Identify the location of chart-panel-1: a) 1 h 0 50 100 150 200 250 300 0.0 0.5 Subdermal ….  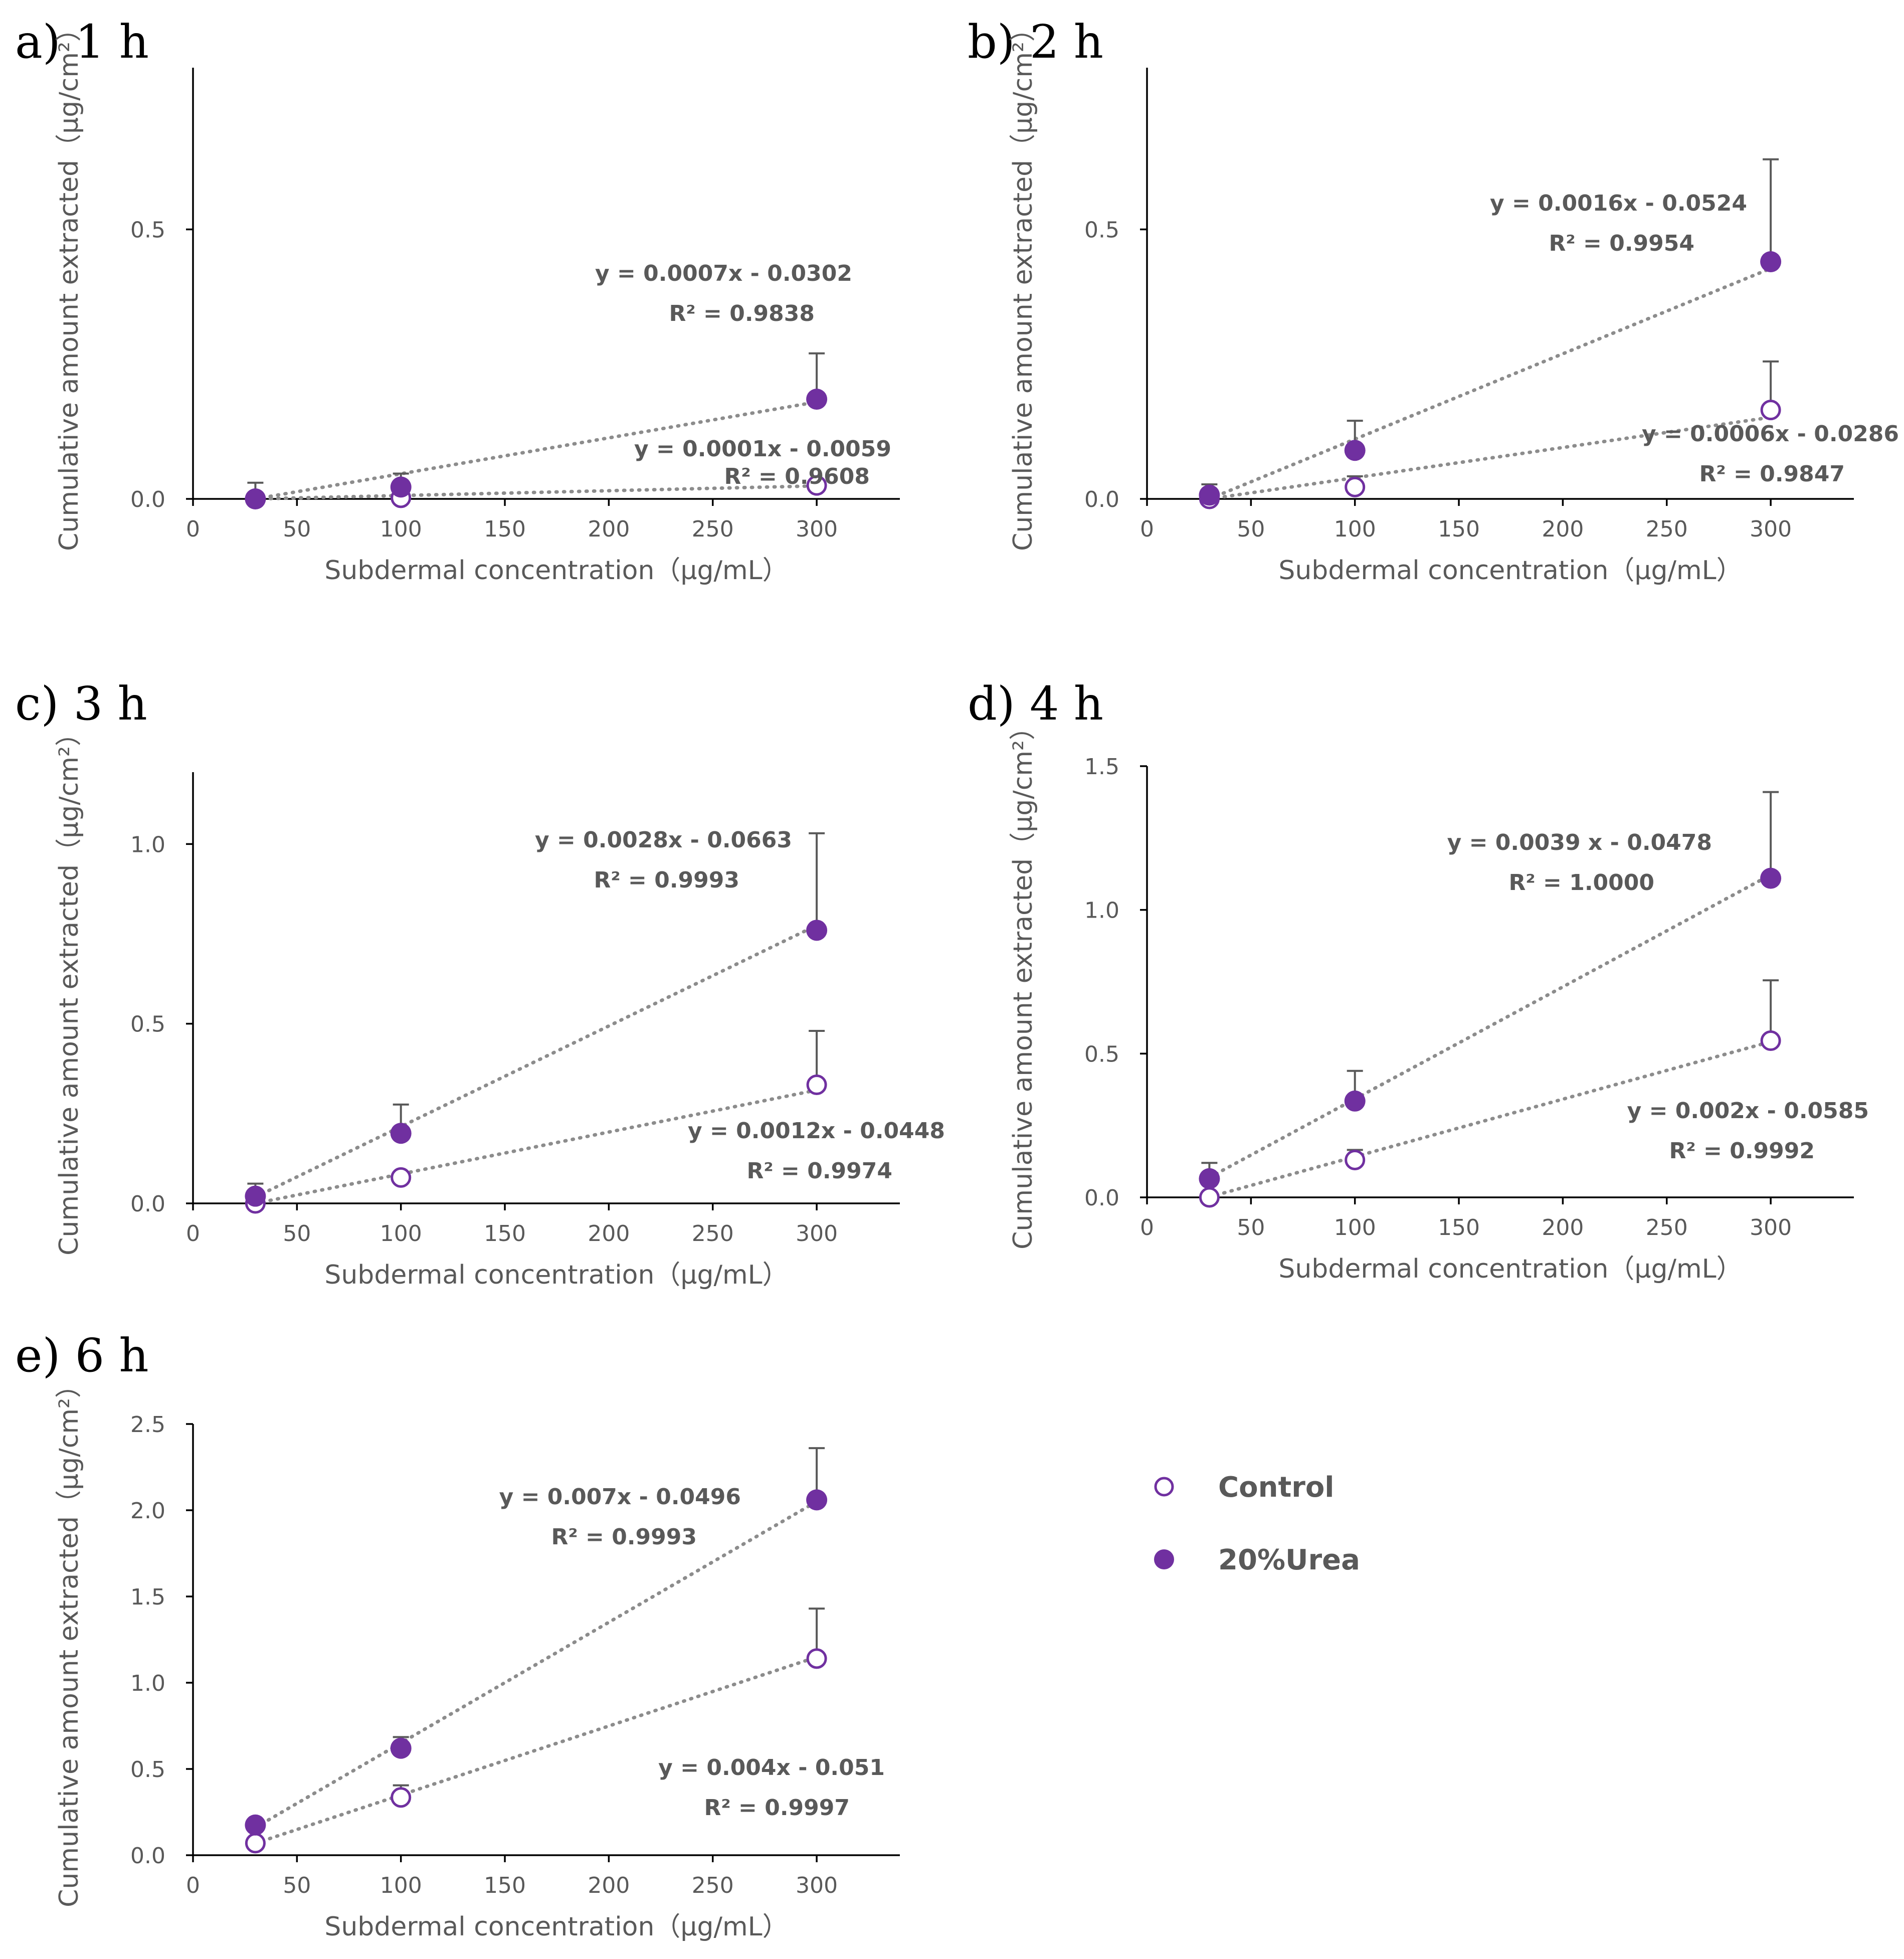
(457, 300).